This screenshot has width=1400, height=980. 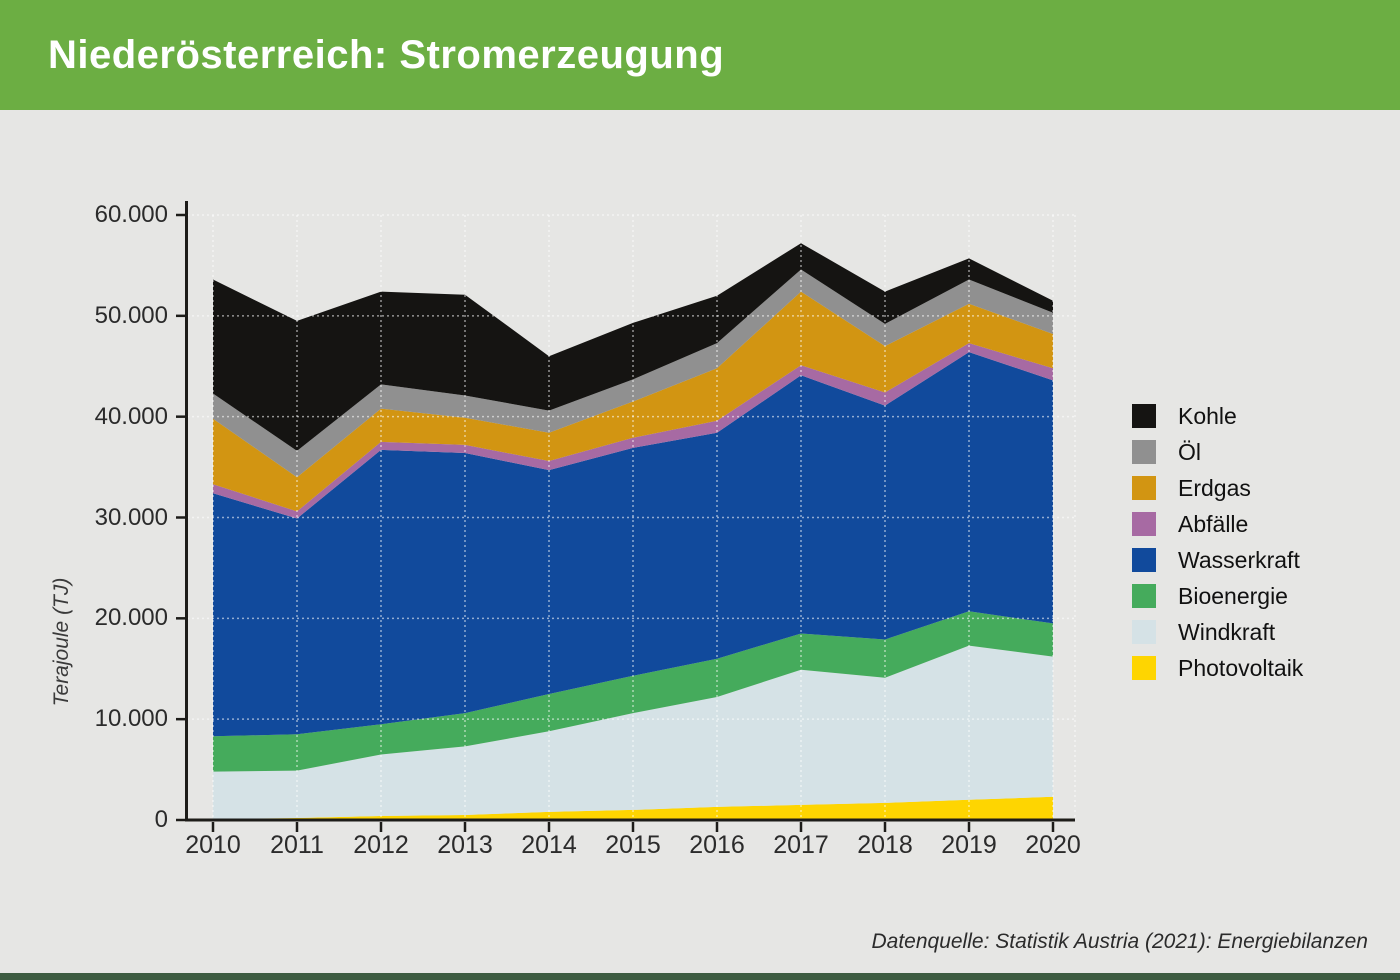 I want to click on legend-item-windkraft: Windkraft, so click(x=1217, y=632).